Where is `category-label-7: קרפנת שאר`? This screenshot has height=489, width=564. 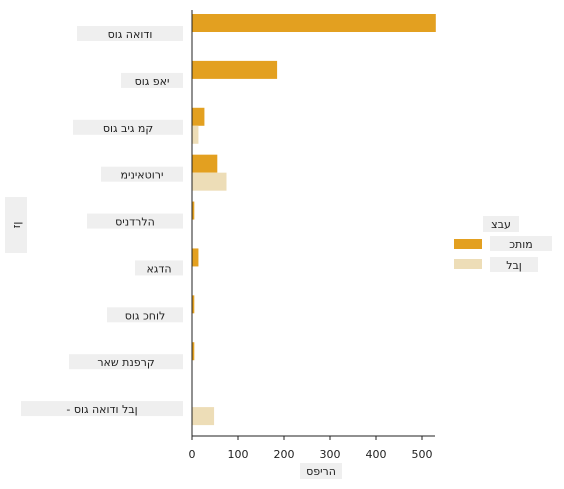
category-label-7: קרפנת שאר is located at coordinates (125, 362).